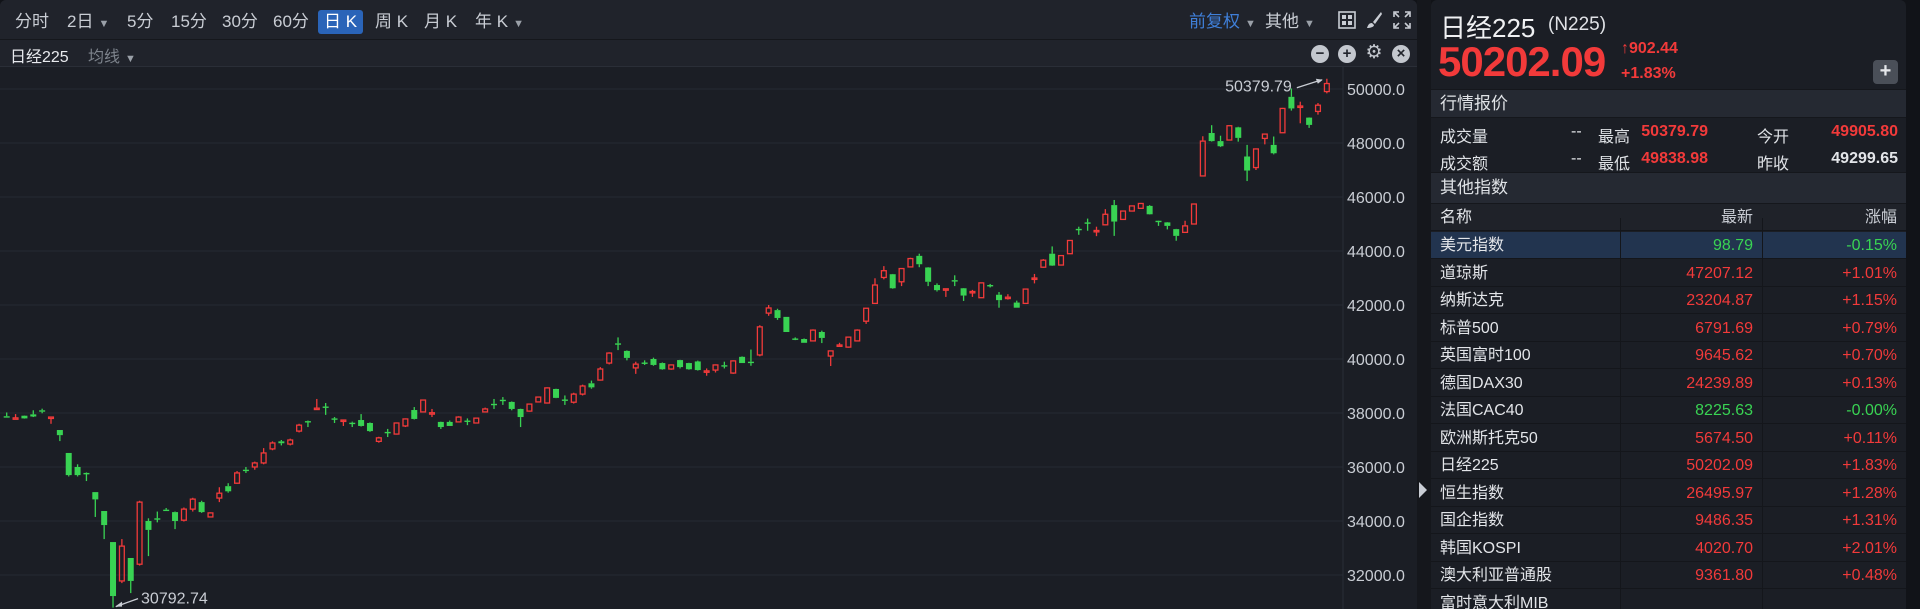  What do you see at coordinates (1347, 21) in the screenshot?
I see `grid-layout-icon` at bounding box center [1347, 21].